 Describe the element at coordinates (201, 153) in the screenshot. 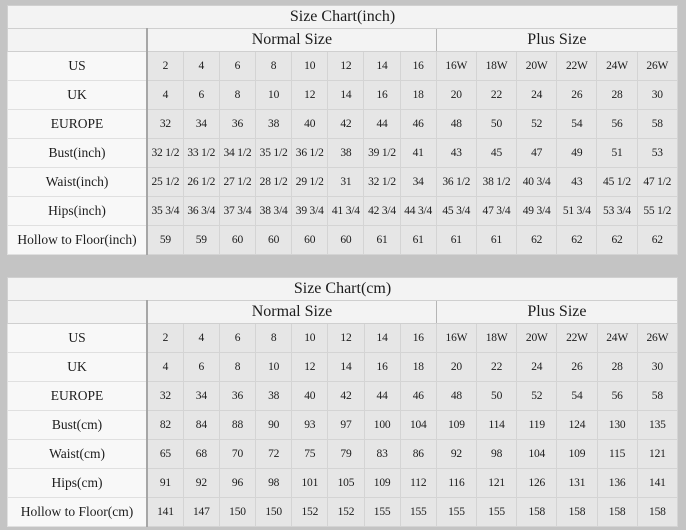

I see `size-value-cell: 33 1/2` at that location.